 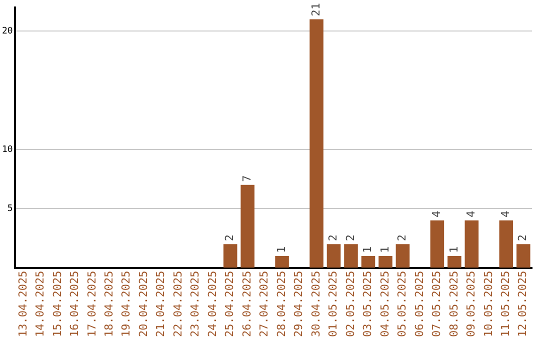 What do you see at coordinates (264, 304) in the screenshot?
I see `x-tick-label: 27.04.2025` at bounding box center [264, 304].